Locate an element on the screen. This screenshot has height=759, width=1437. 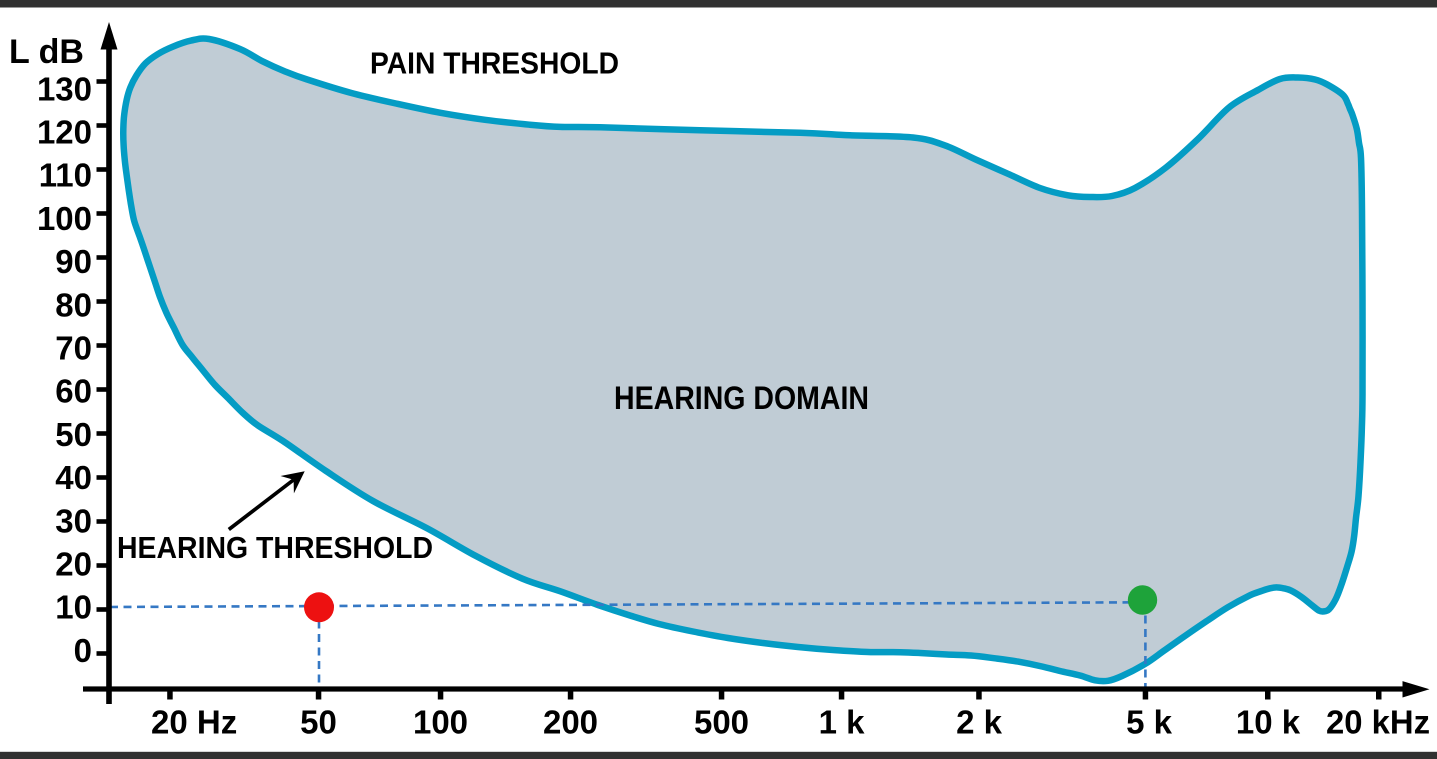
svg-text: 500 is located at coordinates (721, 722).